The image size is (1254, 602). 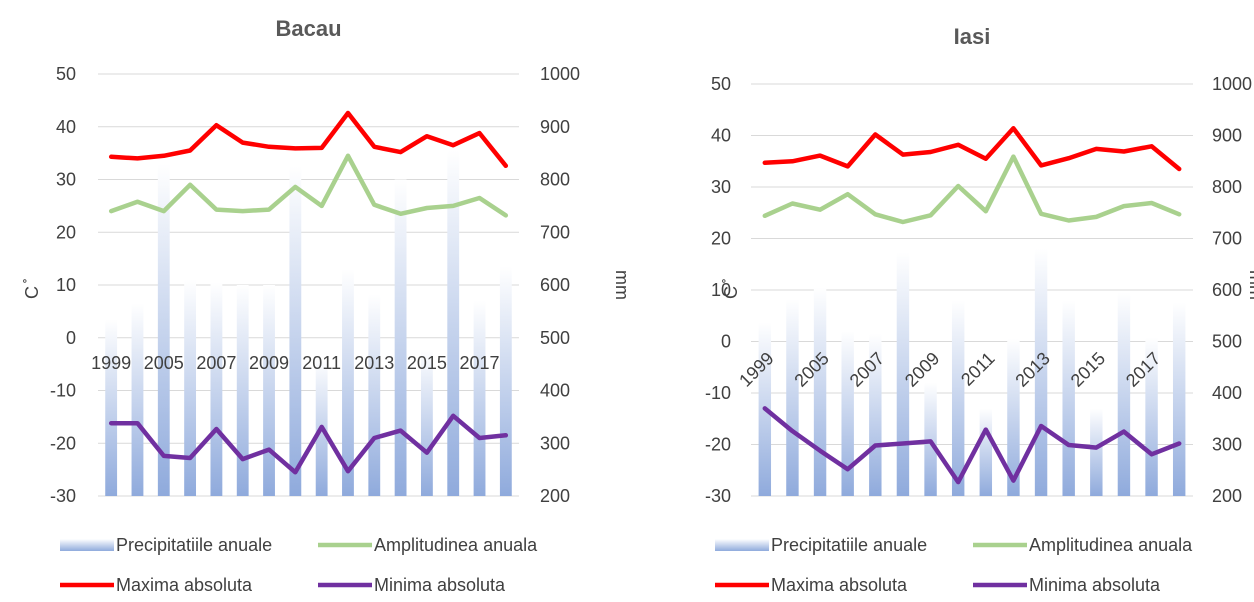 What do you see at coordinates (972, 445) in the screenshot?
I see `iasi-minima-absoluta-line` at bounding box center [972, 445].